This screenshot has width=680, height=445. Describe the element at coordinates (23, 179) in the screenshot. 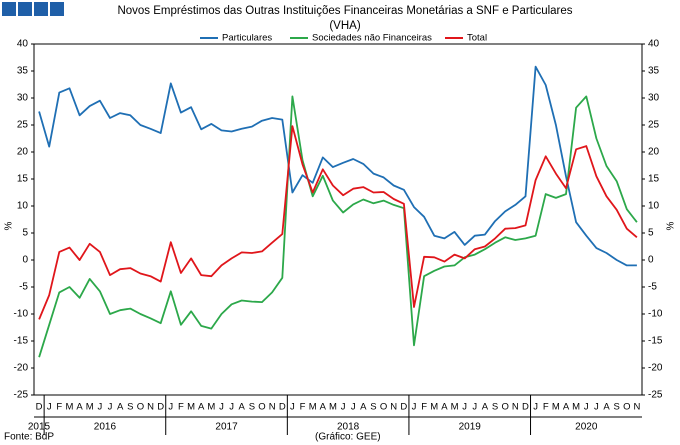

I see `y-tick-label: 15` at that location.